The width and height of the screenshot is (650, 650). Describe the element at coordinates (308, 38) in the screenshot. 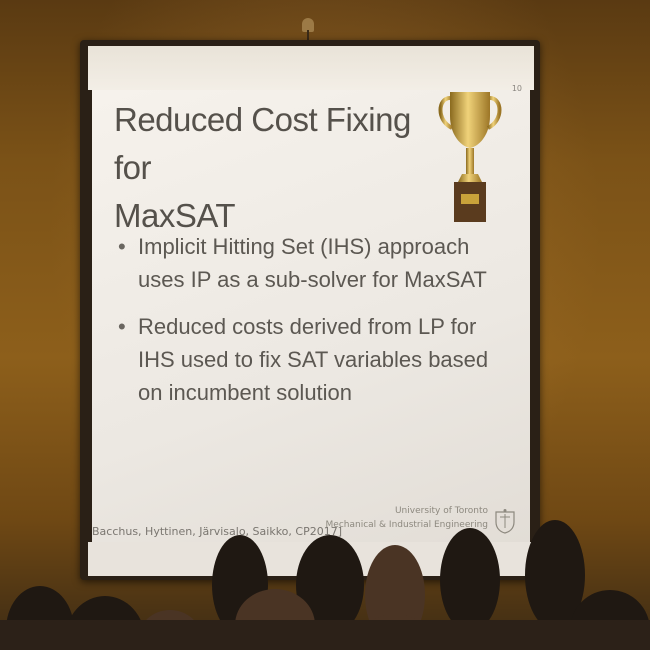

I see `screen-wire` at that location.